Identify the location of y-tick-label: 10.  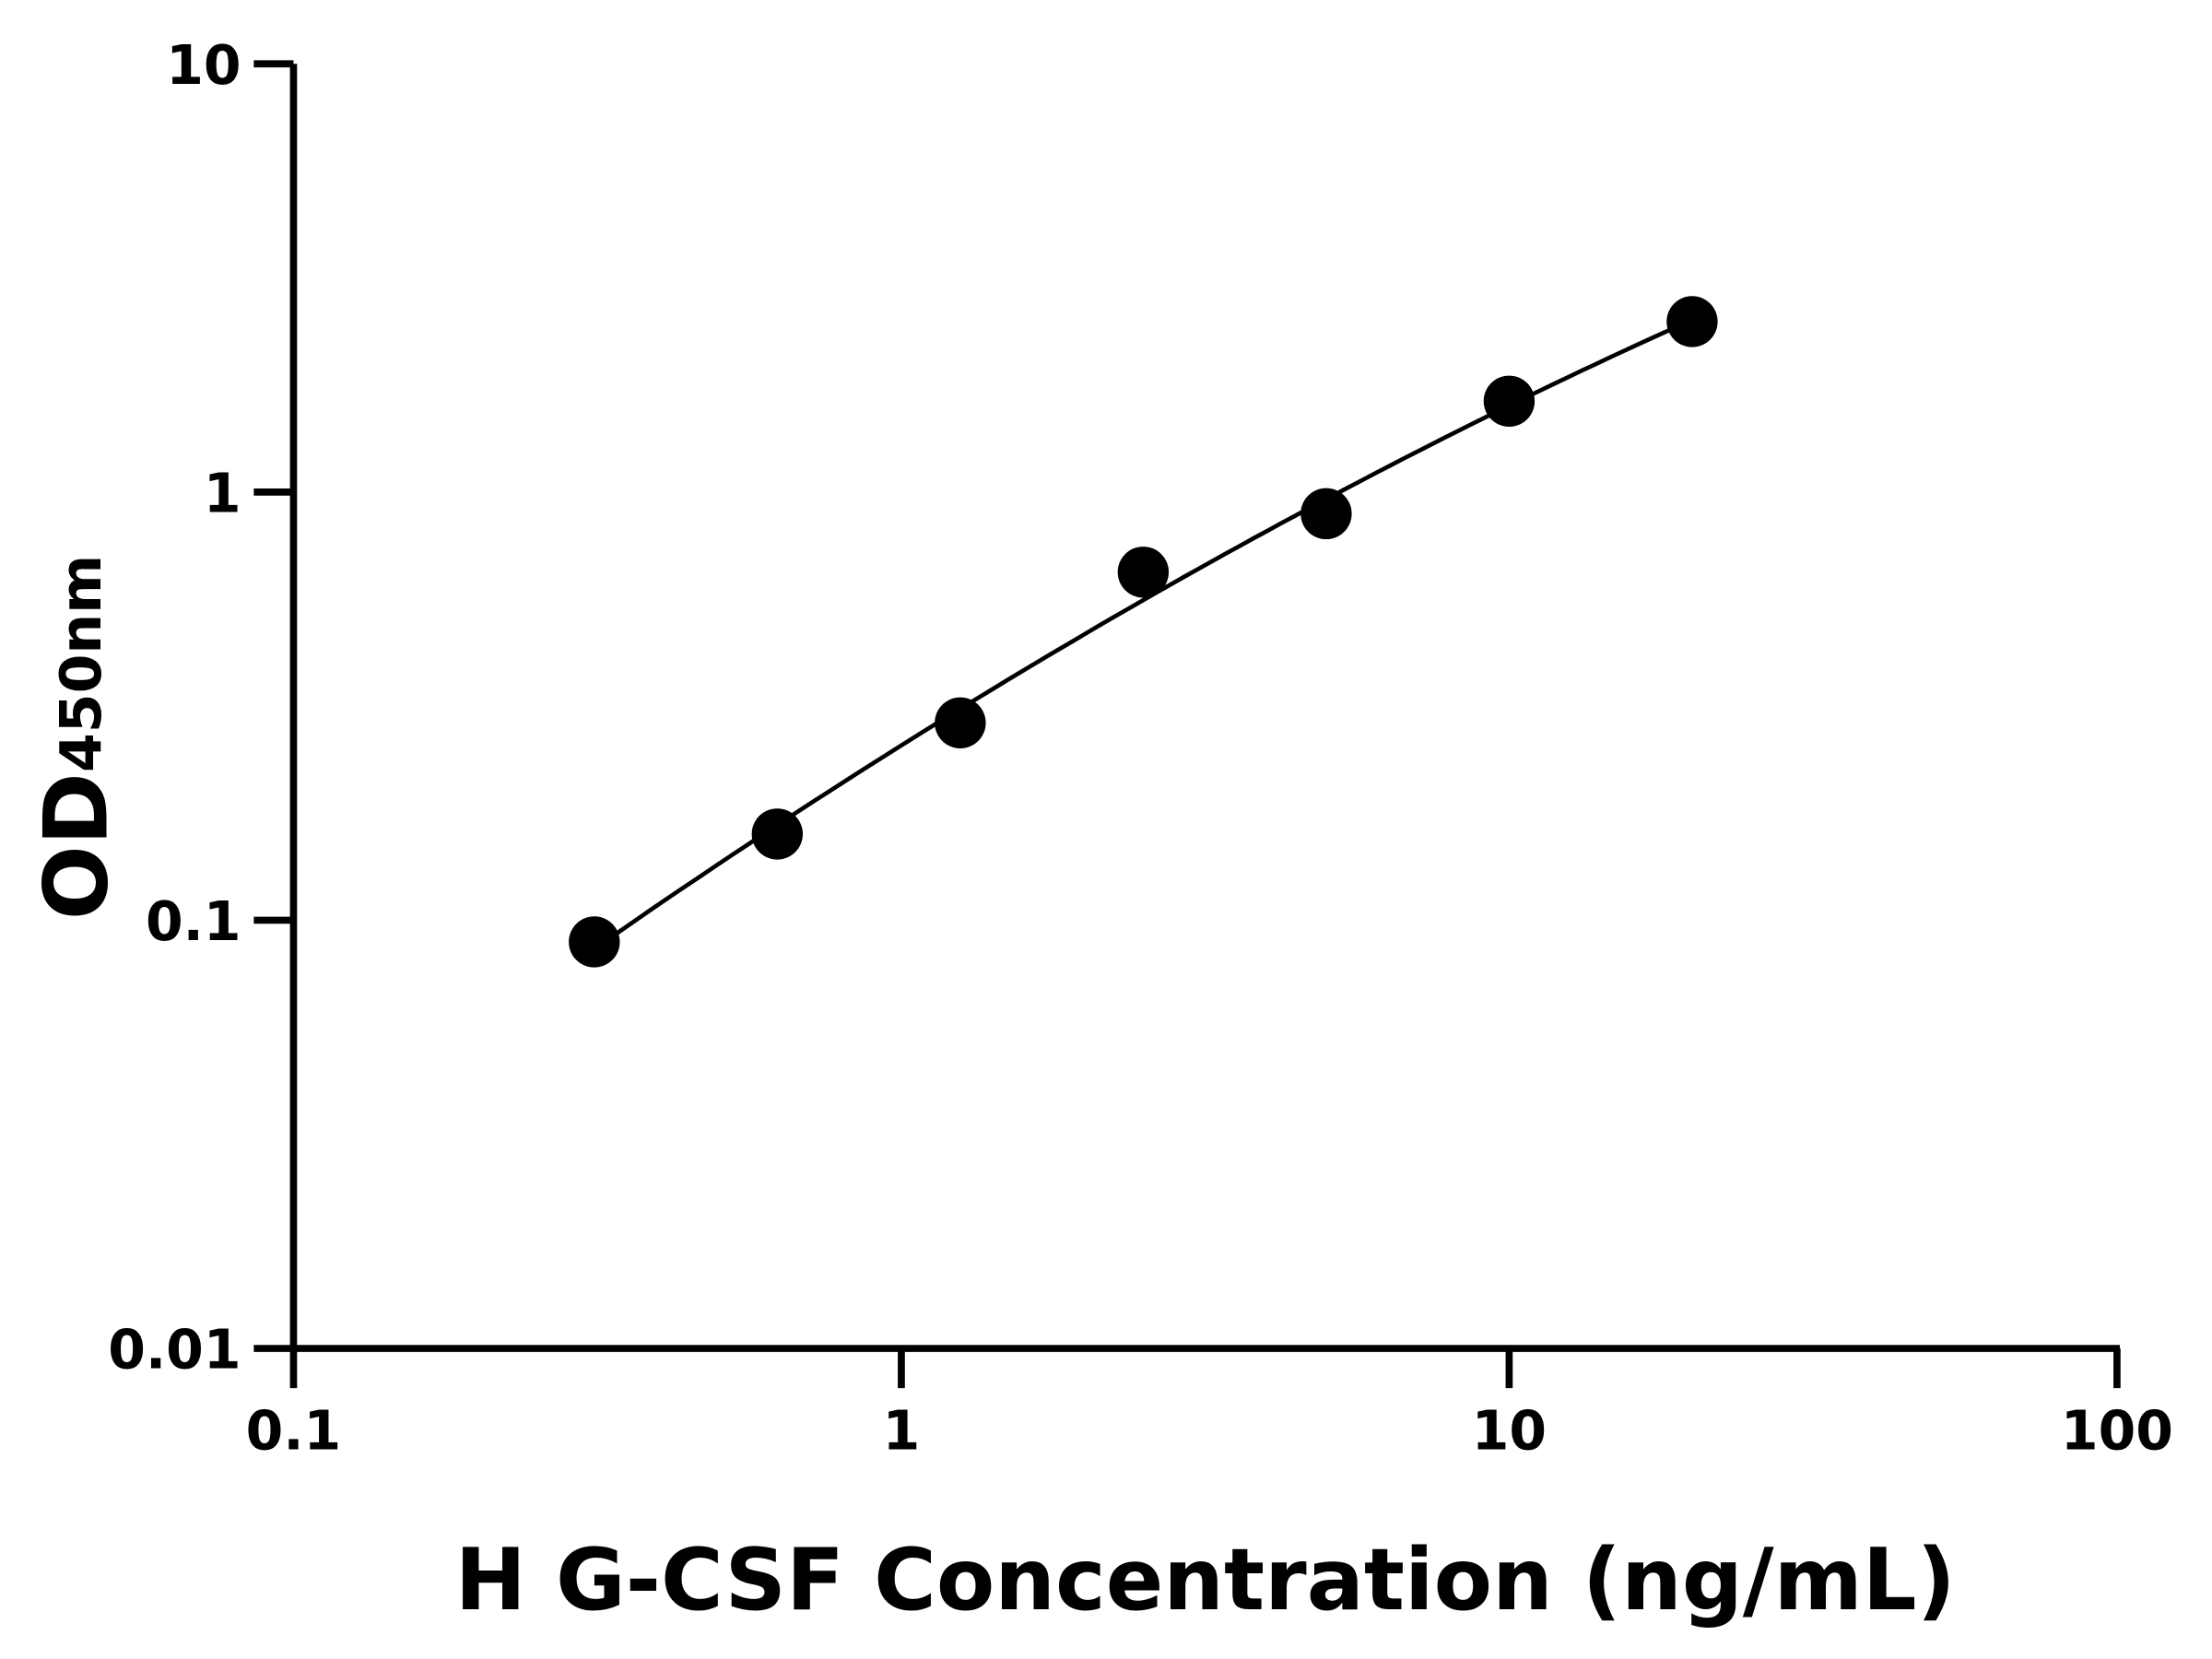
(203, 65).